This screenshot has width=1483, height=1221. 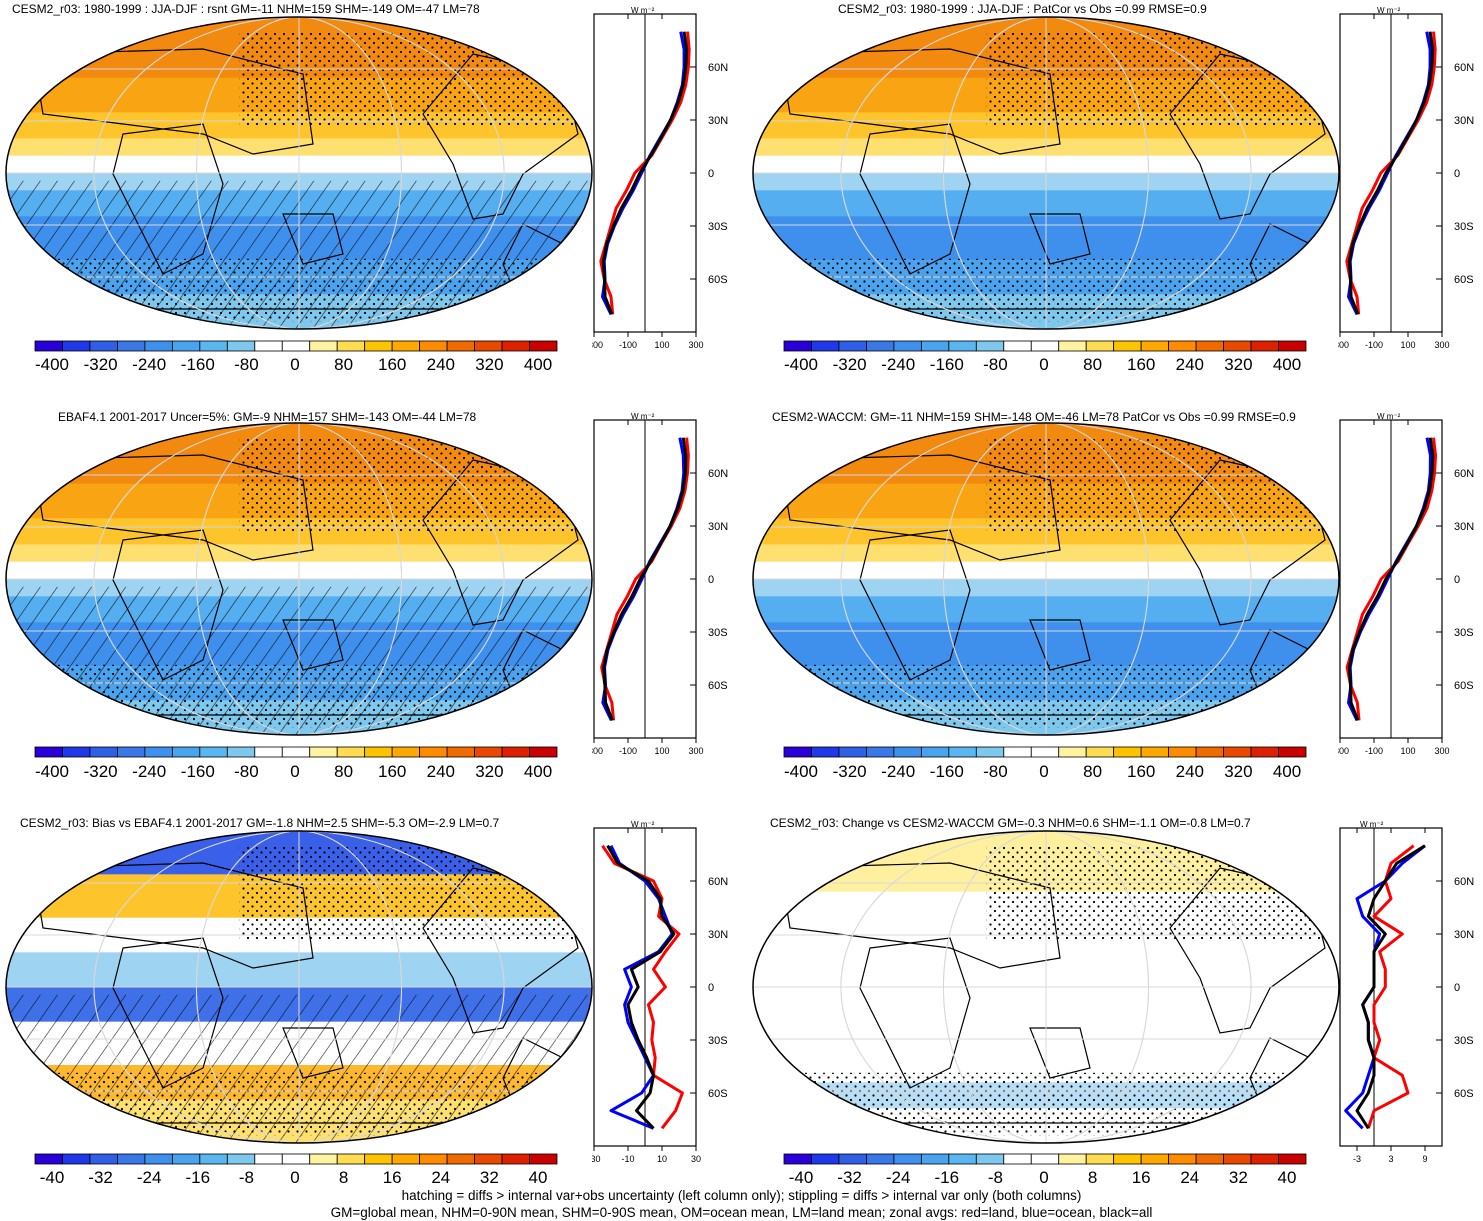 I want to click on stippling-overlay, so click(x=1162, y=893).